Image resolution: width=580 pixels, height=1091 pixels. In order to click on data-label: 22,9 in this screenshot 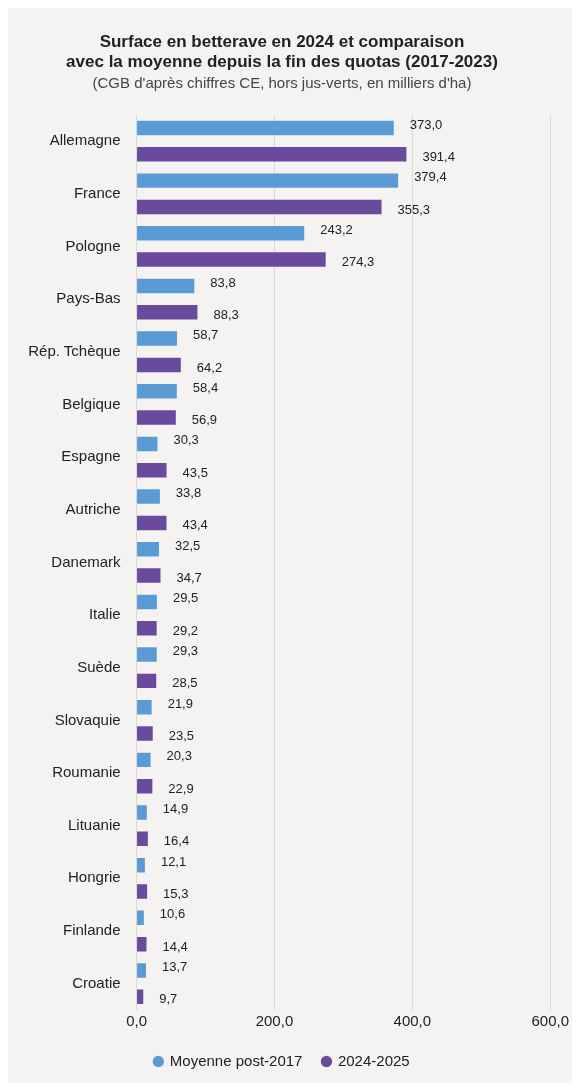, I will do `click(181, 788)`.